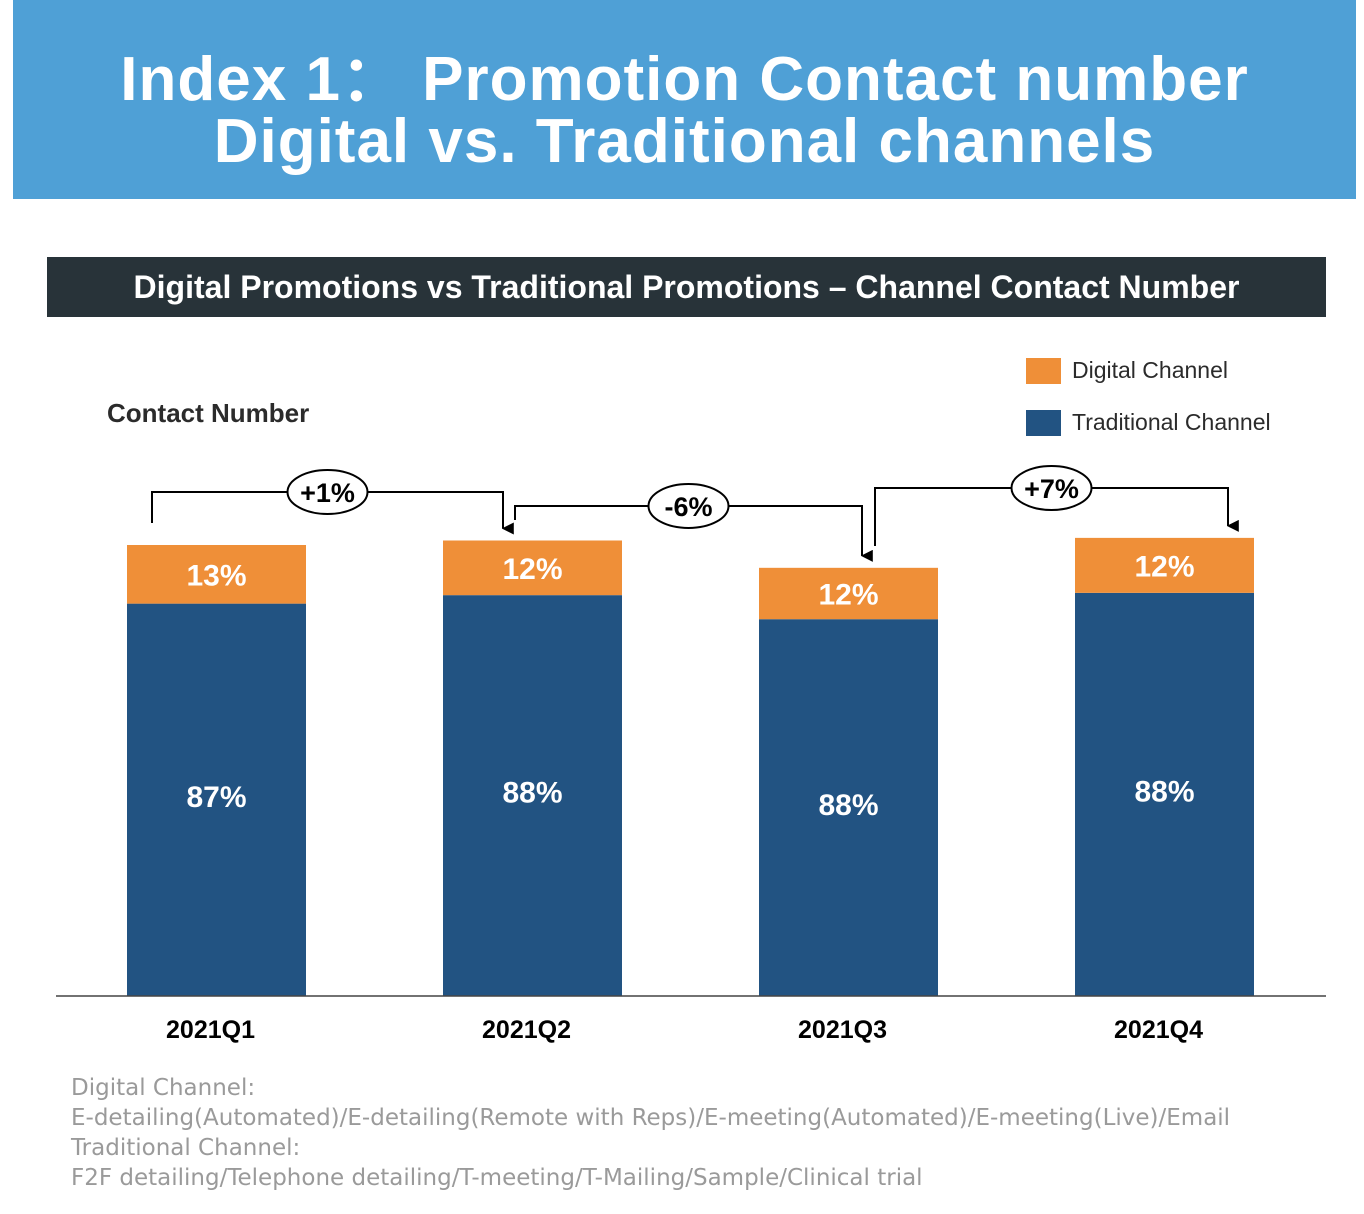 This screenshot has width=1364, height=1214. I want to click on legend-label-digital: Digital Channel, so click(1150, 370).